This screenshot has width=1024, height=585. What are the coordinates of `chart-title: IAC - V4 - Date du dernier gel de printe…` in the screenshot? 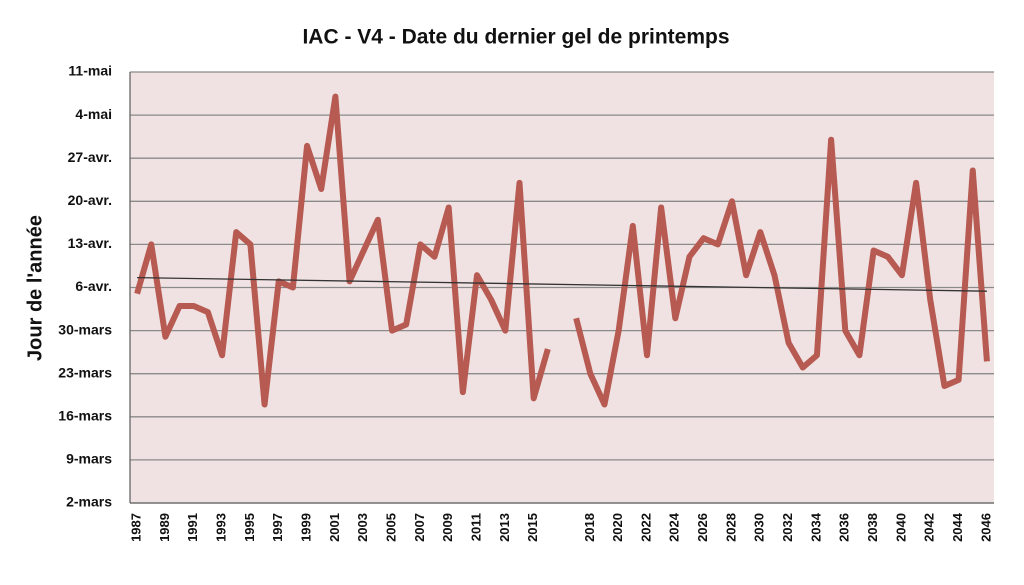 It's located at (515, 37).